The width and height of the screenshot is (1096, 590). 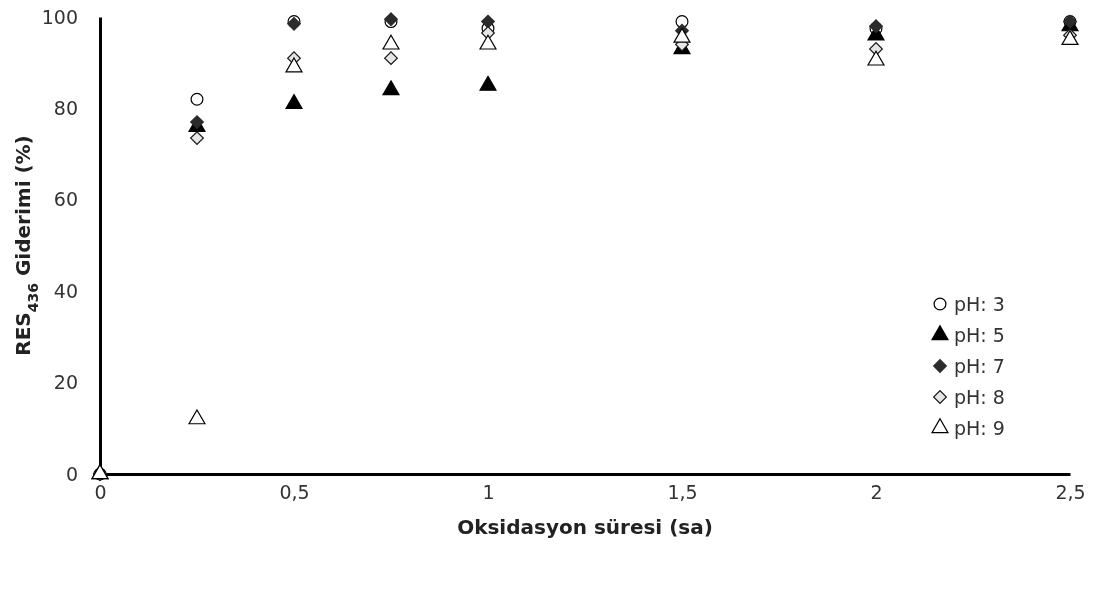 What do you see at coordinates (1070, 492) in the screenshot?
I see `x-tick-label: 2,5` at bounding box center [1070, 492].